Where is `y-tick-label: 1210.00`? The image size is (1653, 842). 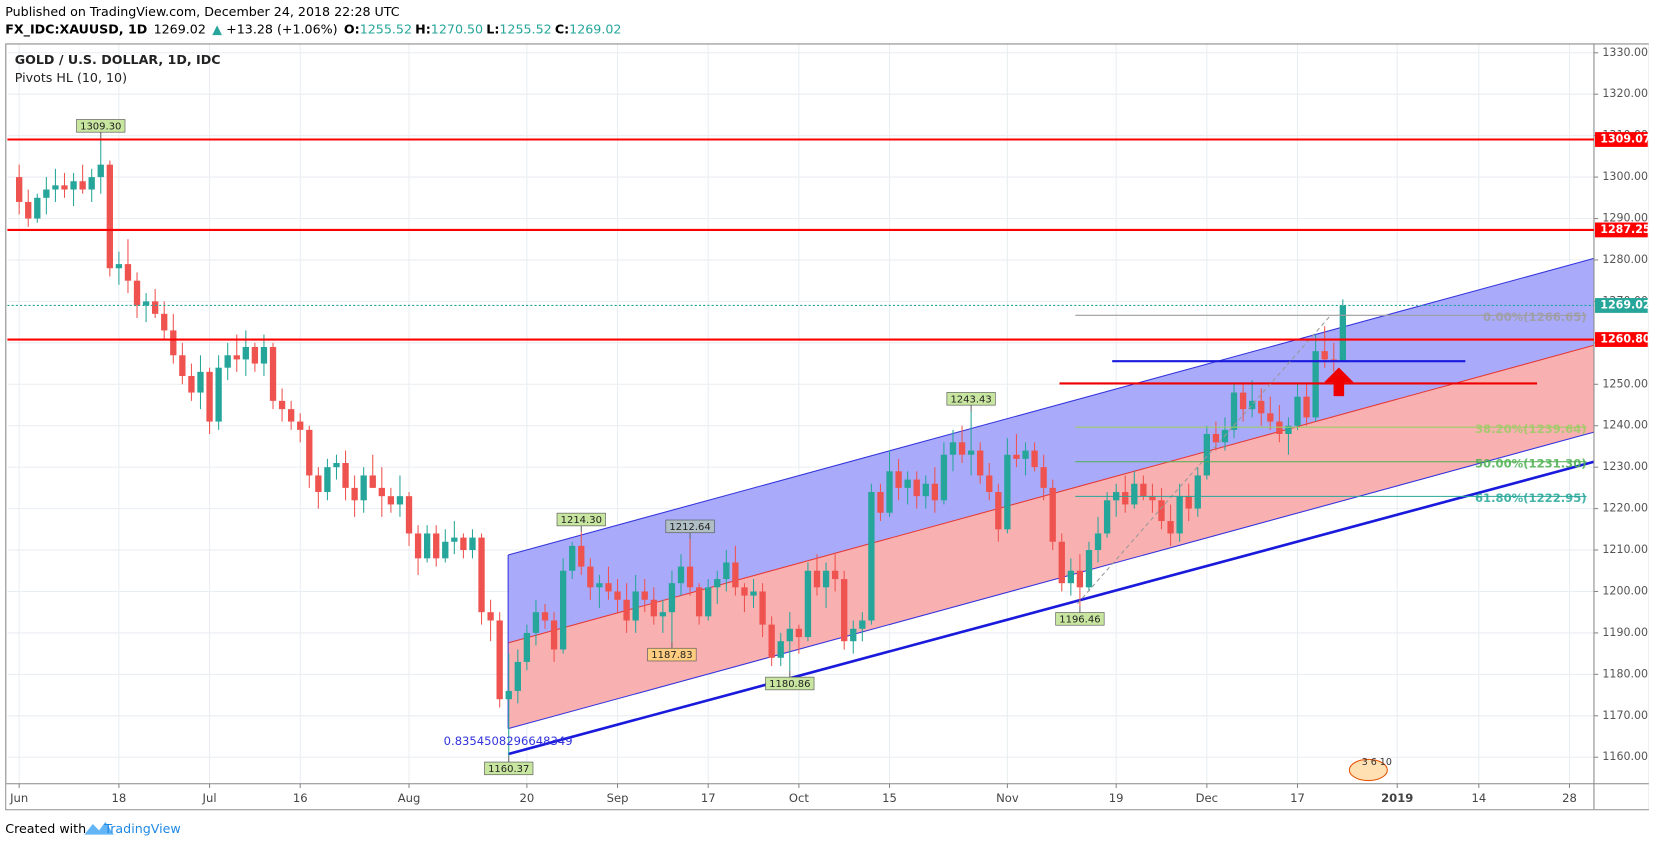
y-tick-label: 1210.00 is located at coordinates (1625, 549).